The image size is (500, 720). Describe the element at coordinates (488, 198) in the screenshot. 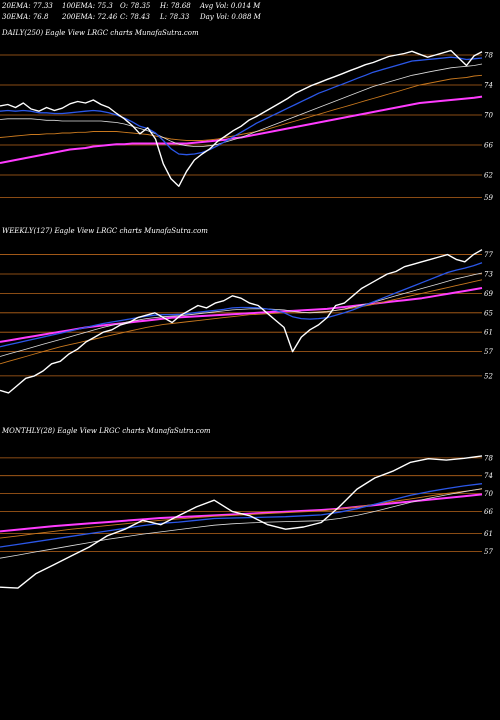

I see `level-label: 59` at that location.